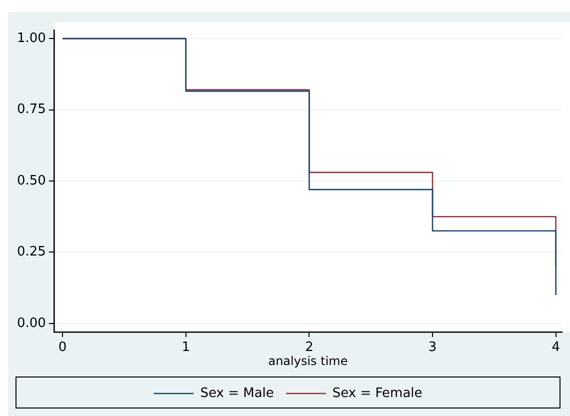 This screenshot has width=570, height=416. What do you see at coordinates (31, 38) in the screenshot?
I see `y-tick-label: 1.00` at bounding box center [31, 38].